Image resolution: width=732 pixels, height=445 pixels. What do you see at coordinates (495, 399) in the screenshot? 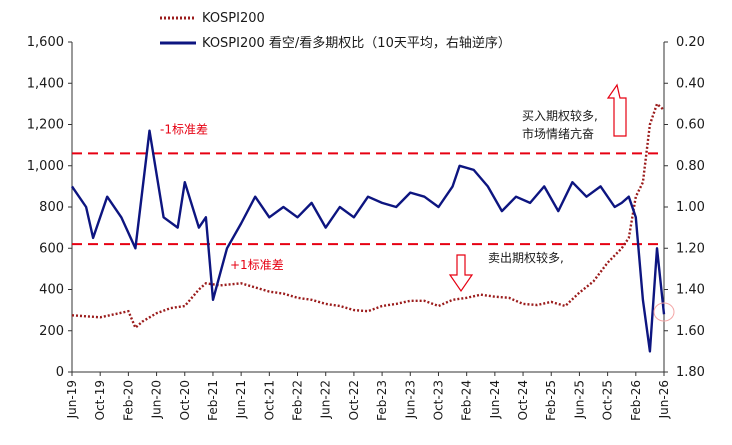
I see `x-tick-label: Jun-24` at bounding box center [495, 399].